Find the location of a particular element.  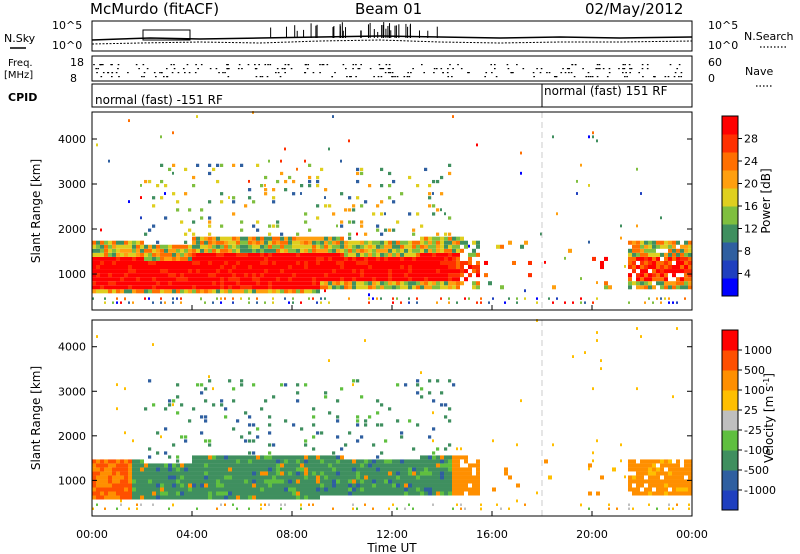

colorbar-swatch is located at coordinates (730, 420).